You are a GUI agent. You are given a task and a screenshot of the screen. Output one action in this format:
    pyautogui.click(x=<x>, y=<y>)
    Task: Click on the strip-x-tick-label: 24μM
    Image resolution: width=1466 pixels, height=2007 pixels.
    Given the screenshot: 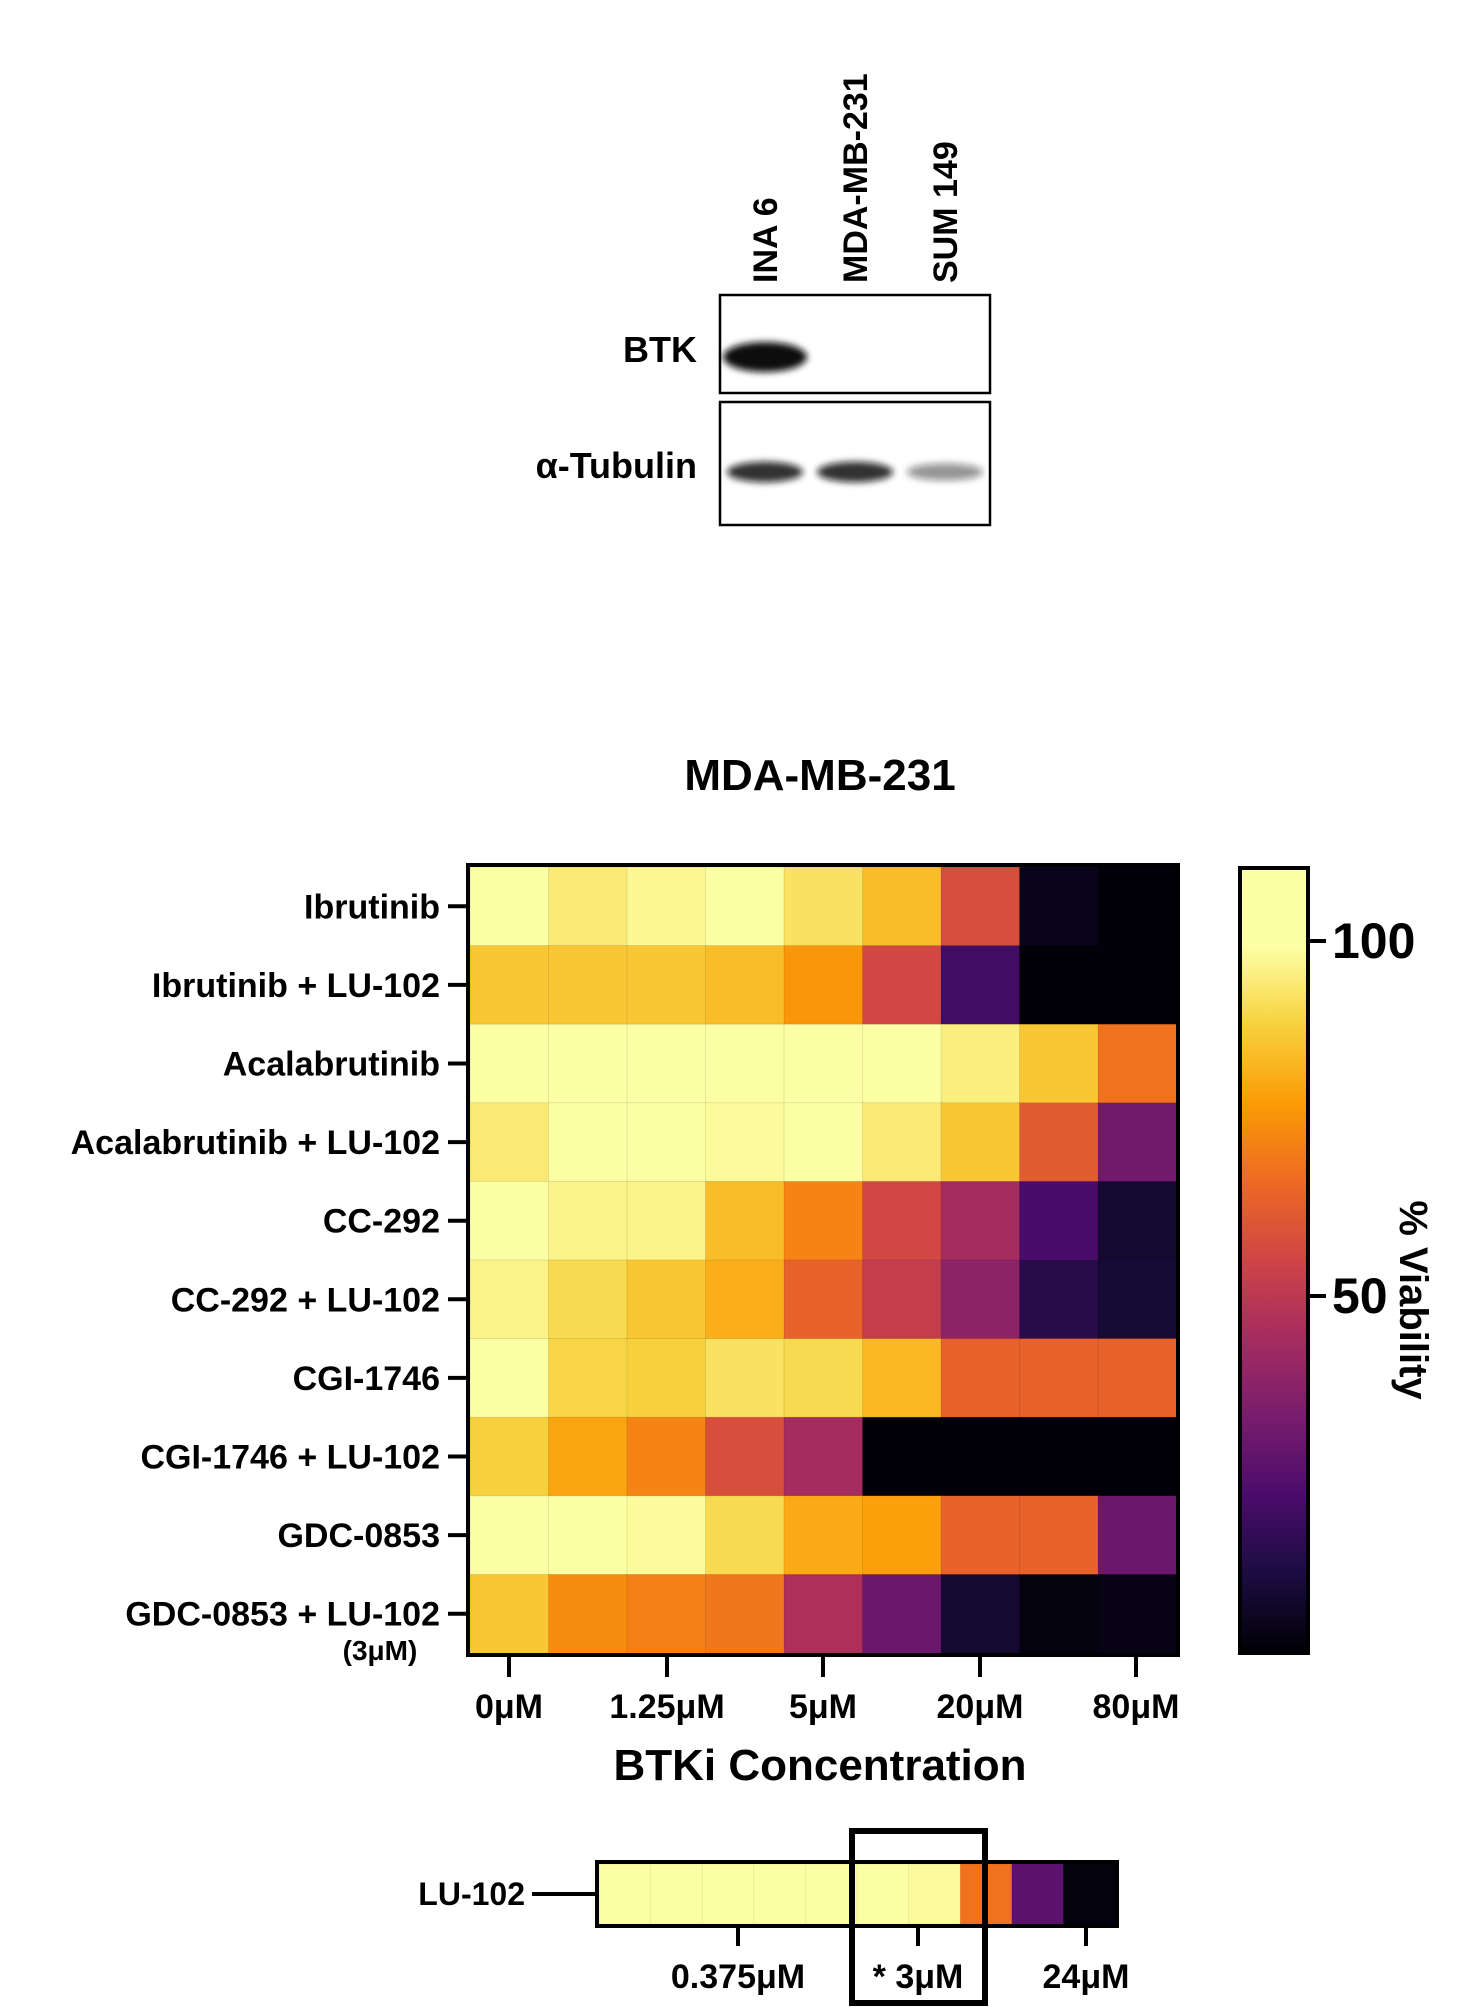 What is the action you would take?
    pyautogui.click(x=1086, y=1977)
    